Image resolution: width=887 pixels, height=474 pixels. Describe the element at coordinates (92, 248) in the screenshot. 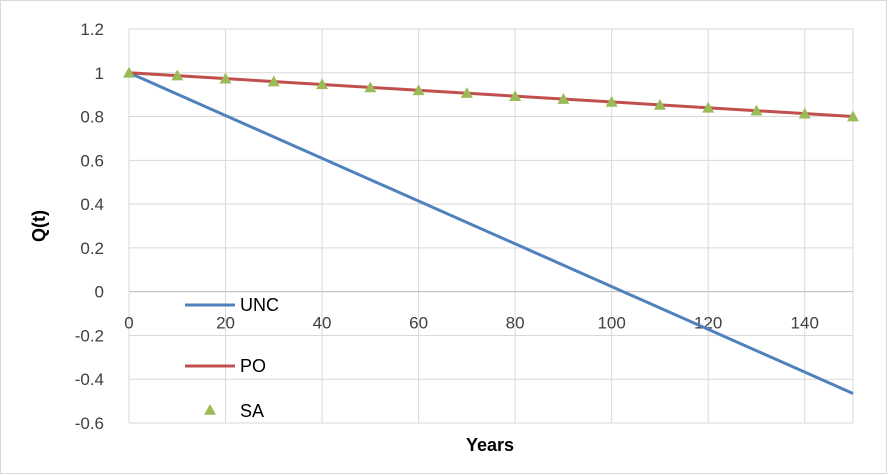

I see `y-tick-label: 0.2` at that location.